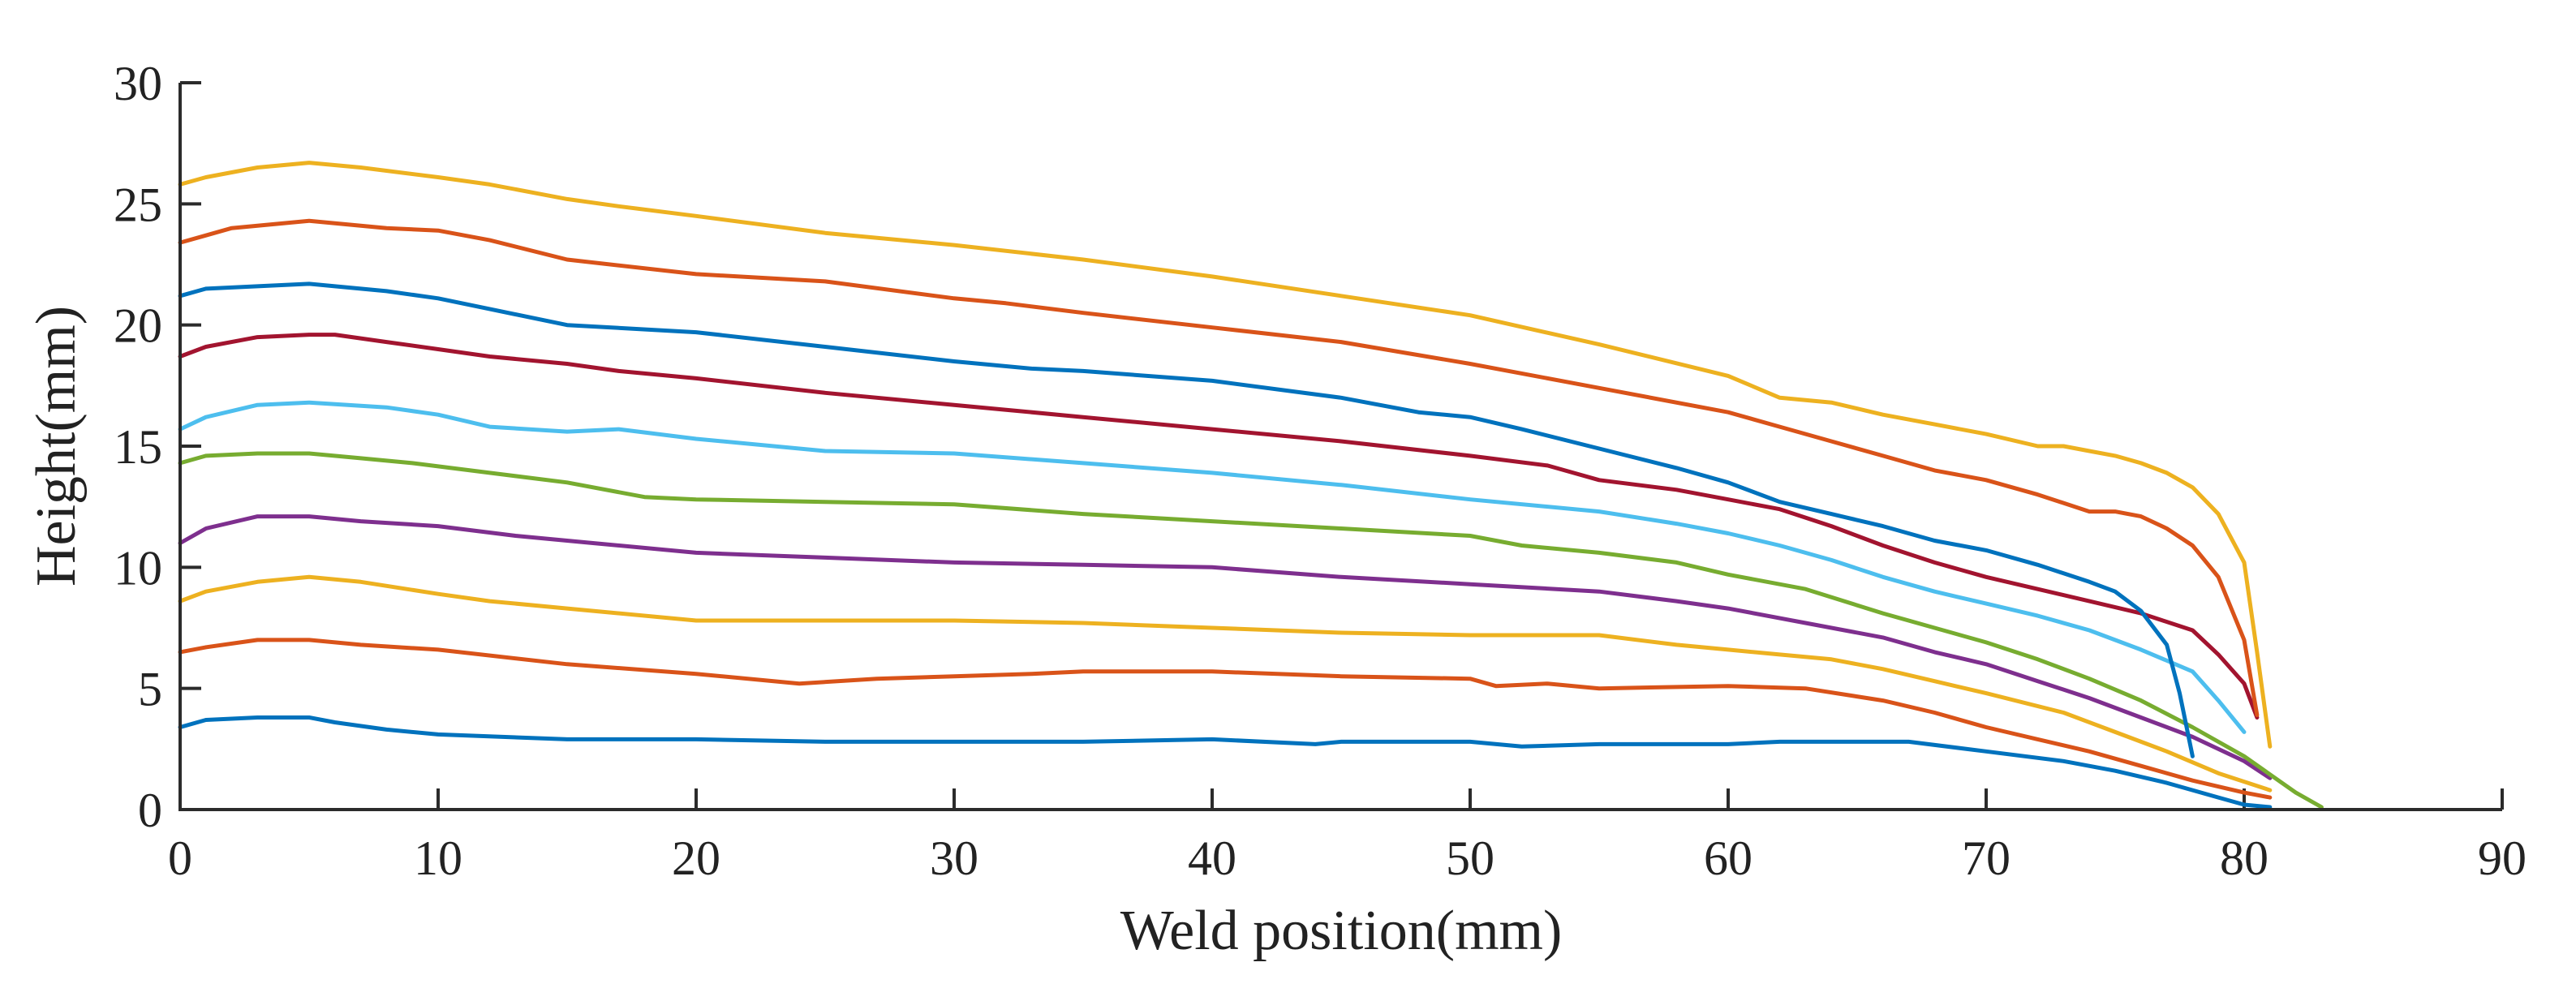 The height and width of the screenshot is (1001, 2576). I want to click on y-tick-label: 5, so click(150, 689).